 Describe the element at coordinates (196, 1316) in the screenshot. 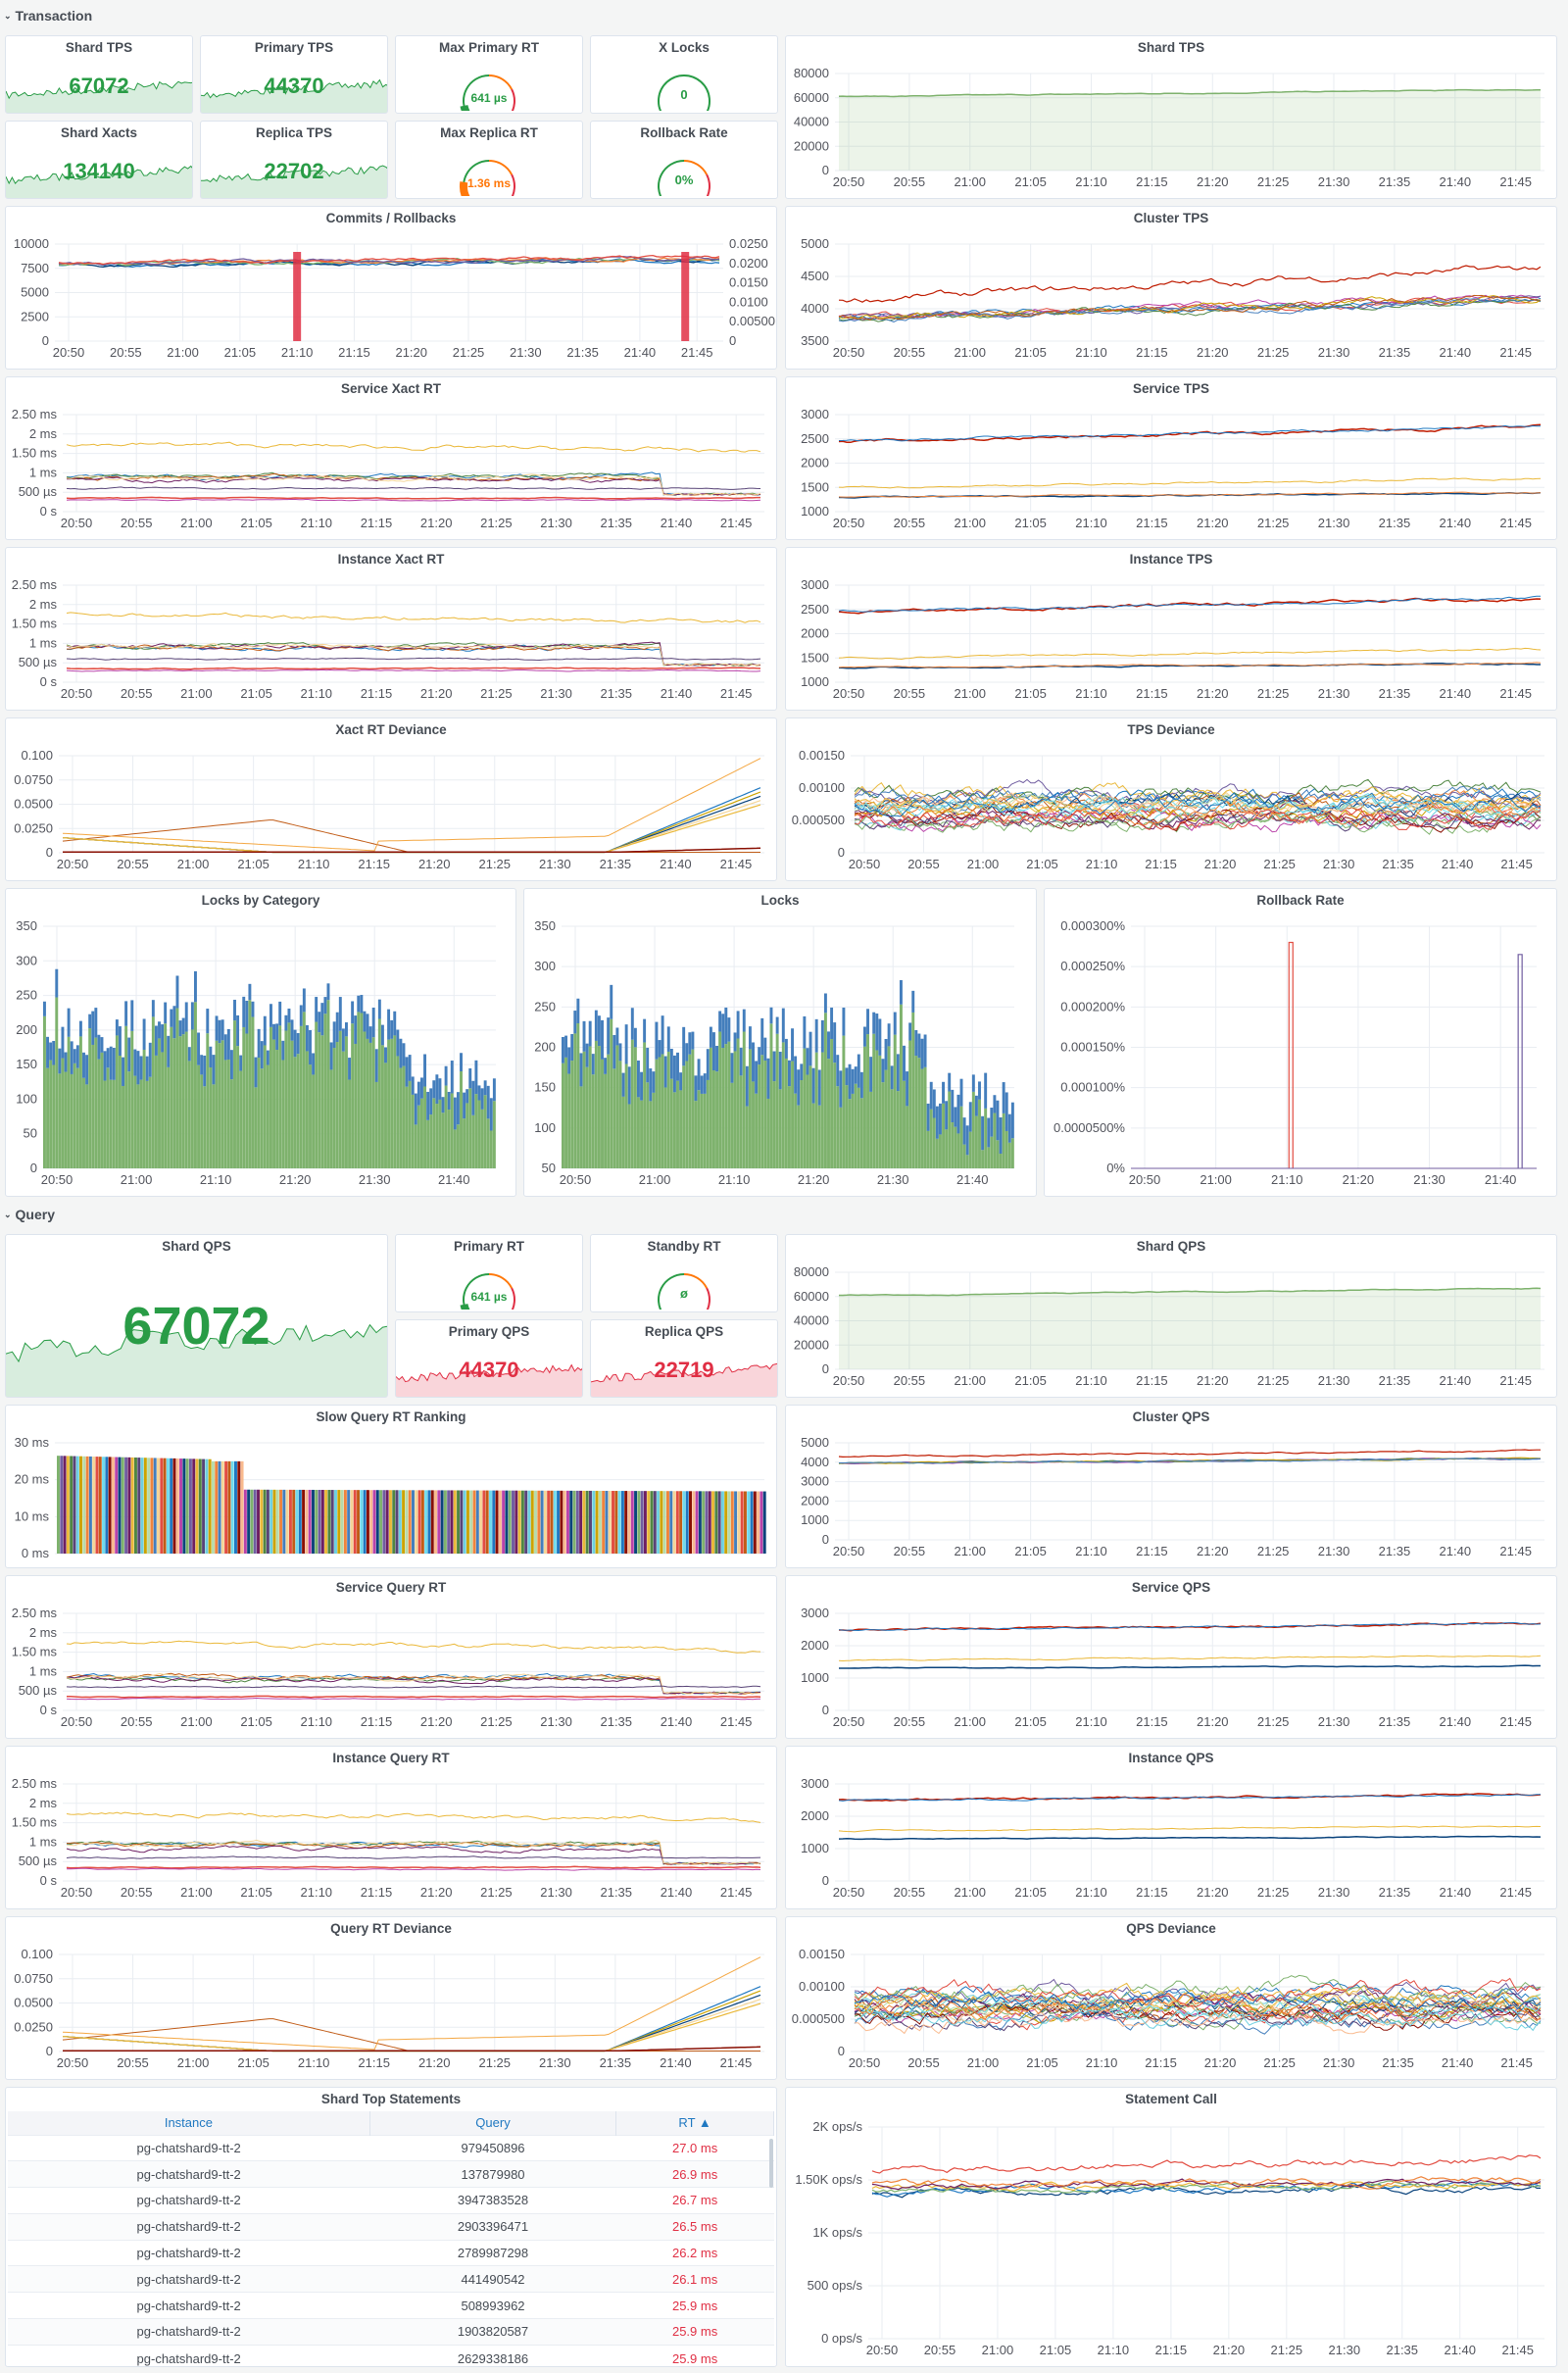

I see `stat-shard-qps: Shard QPS 67072` at that location.